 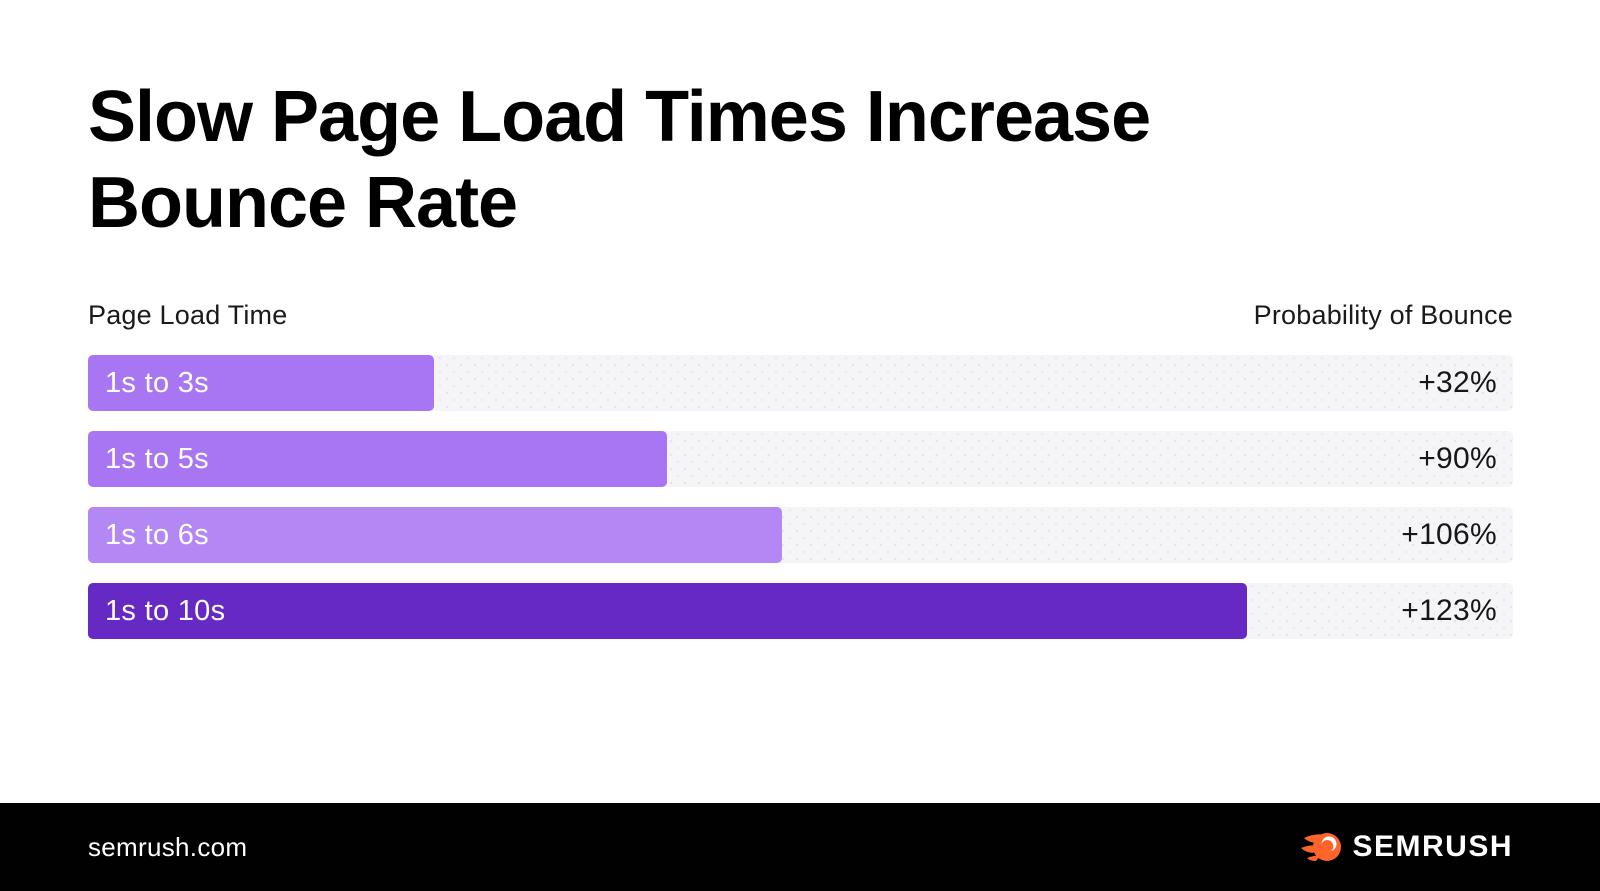 I want to click on semrush-logo-text: SEMRUSH, so click(x=1432, y=846).